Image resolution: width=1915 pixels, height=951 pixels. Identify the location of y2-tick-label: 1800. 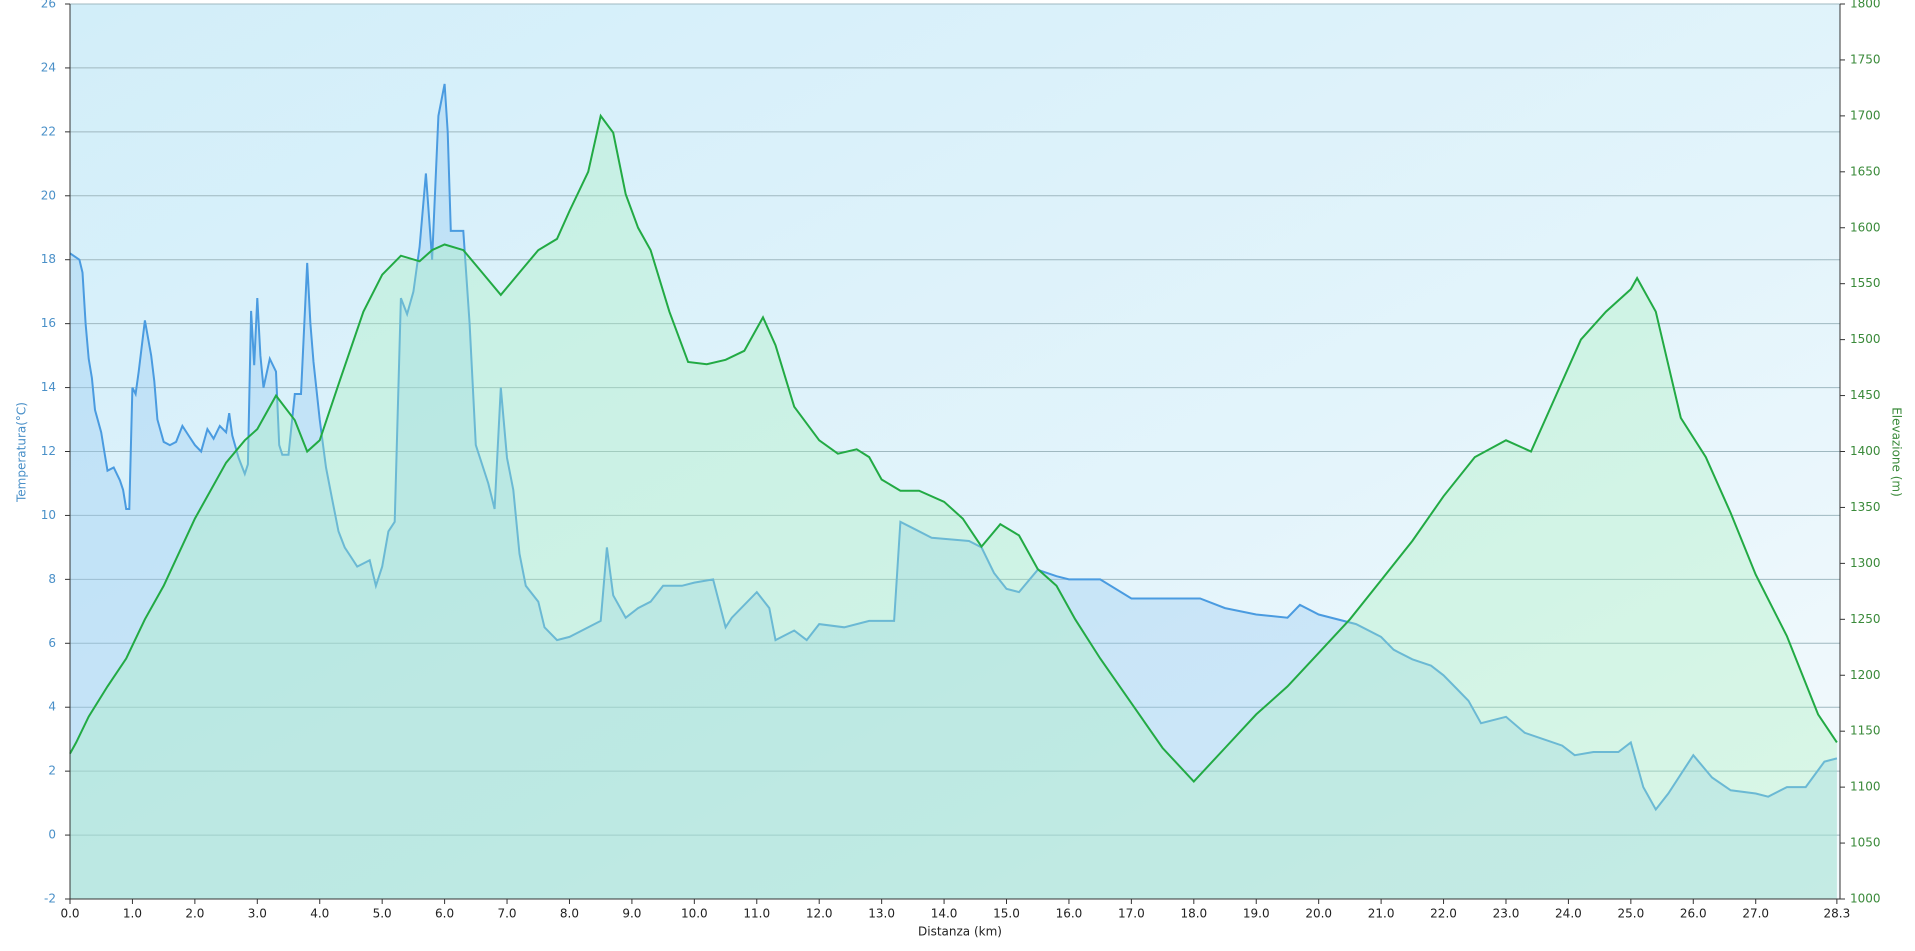
(1865, 5).